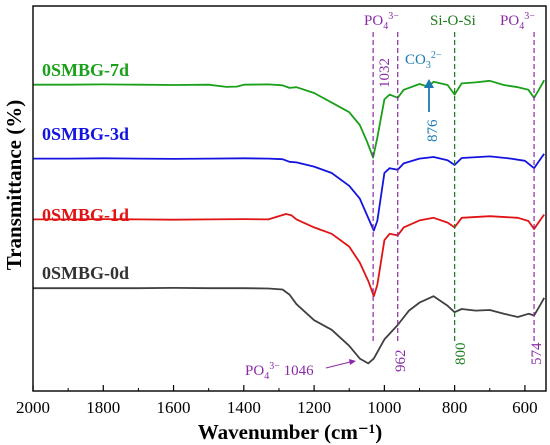 Image resolution: width=550 pixels, height=445 pixels. What do you see at coordinates (423, 60) in the screenshot?
I see `label-co3: CO32−` at bounding box center [423, 60].